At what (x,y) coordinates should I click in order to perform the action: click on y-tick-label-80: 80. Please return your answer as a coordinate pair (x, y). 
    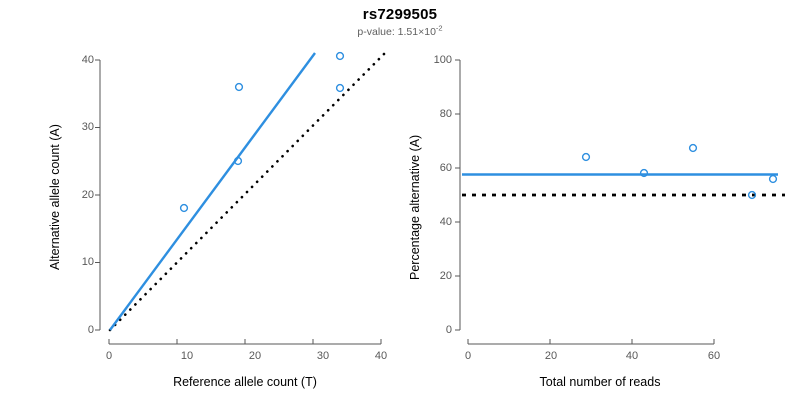
    Looking at the image, I should click on (445, 114).